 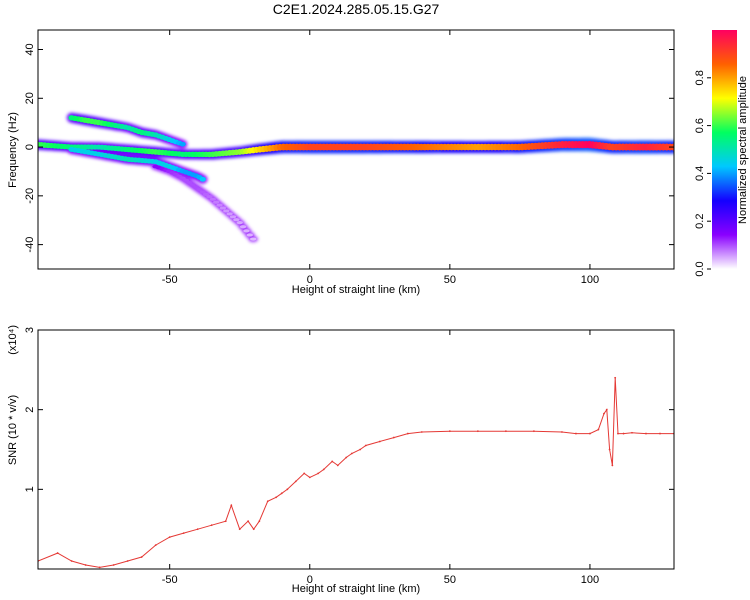 What do you see at coordinates (30, 196) in the screenshot?
I see `spectrogram-y-tick-label: -20` at bounding box center [30, 196].